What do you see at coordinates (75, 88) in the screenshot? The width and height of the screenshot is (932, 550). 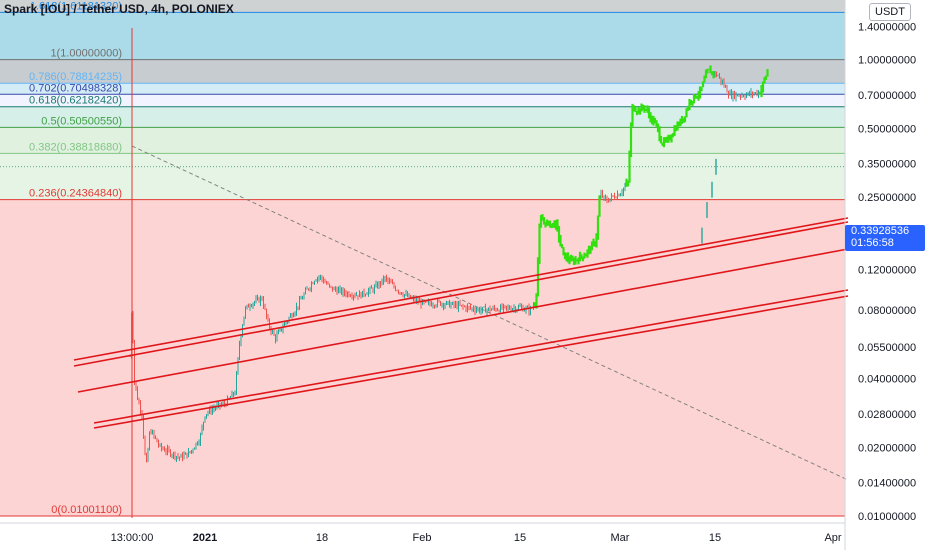 I see `fib-label: 0.702(0.70498328)` at bounding box center [75, 88].